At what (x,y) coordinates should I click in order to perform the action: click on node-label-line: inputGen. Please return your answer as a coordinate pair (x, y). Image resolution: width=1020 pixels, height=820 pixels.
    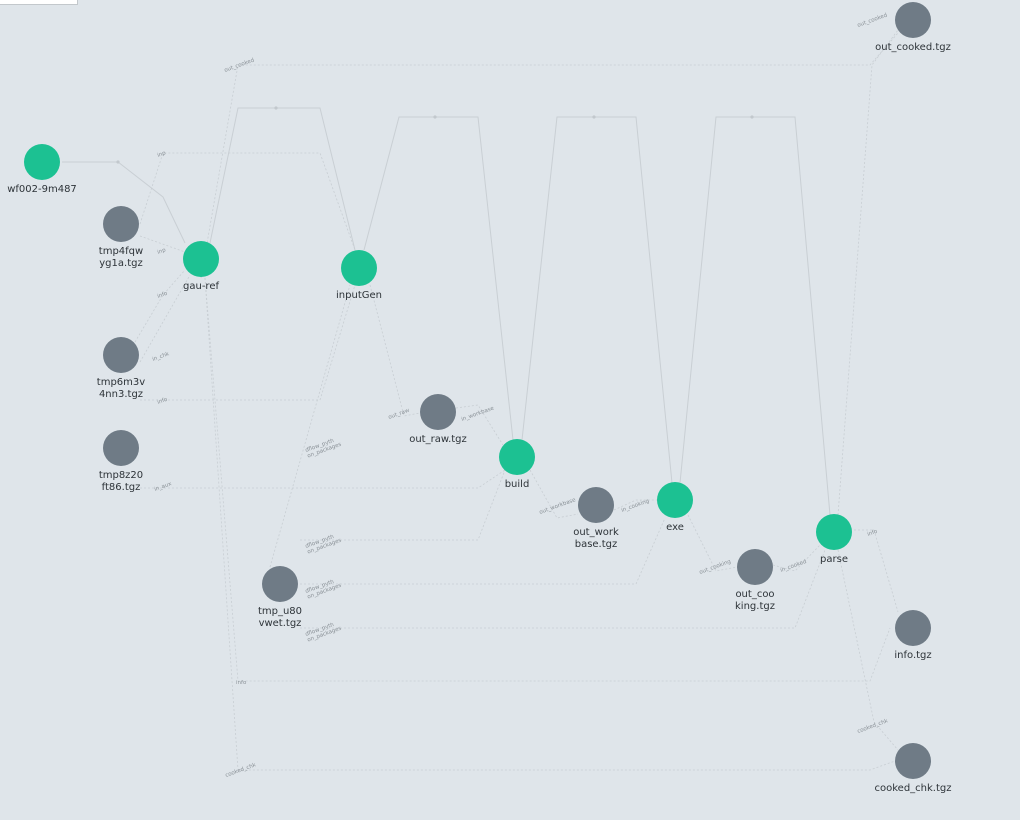
    Looking at the image, I should click on (359, 295).